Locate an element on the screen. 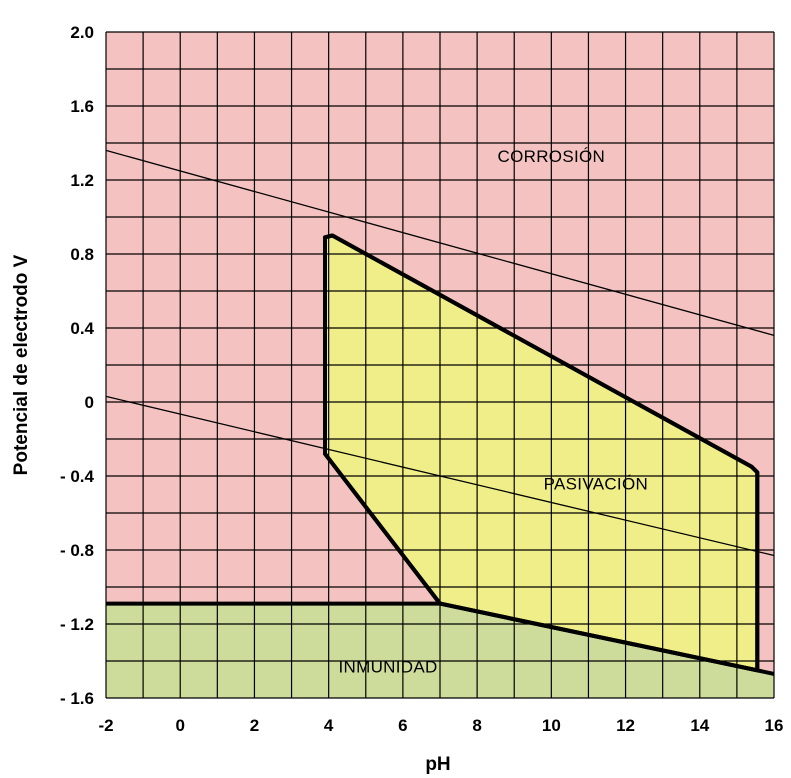 This screenshot has width=791, height=778. y-axis-label: Potencial de electrodo V is located at coordinates (21, 364).